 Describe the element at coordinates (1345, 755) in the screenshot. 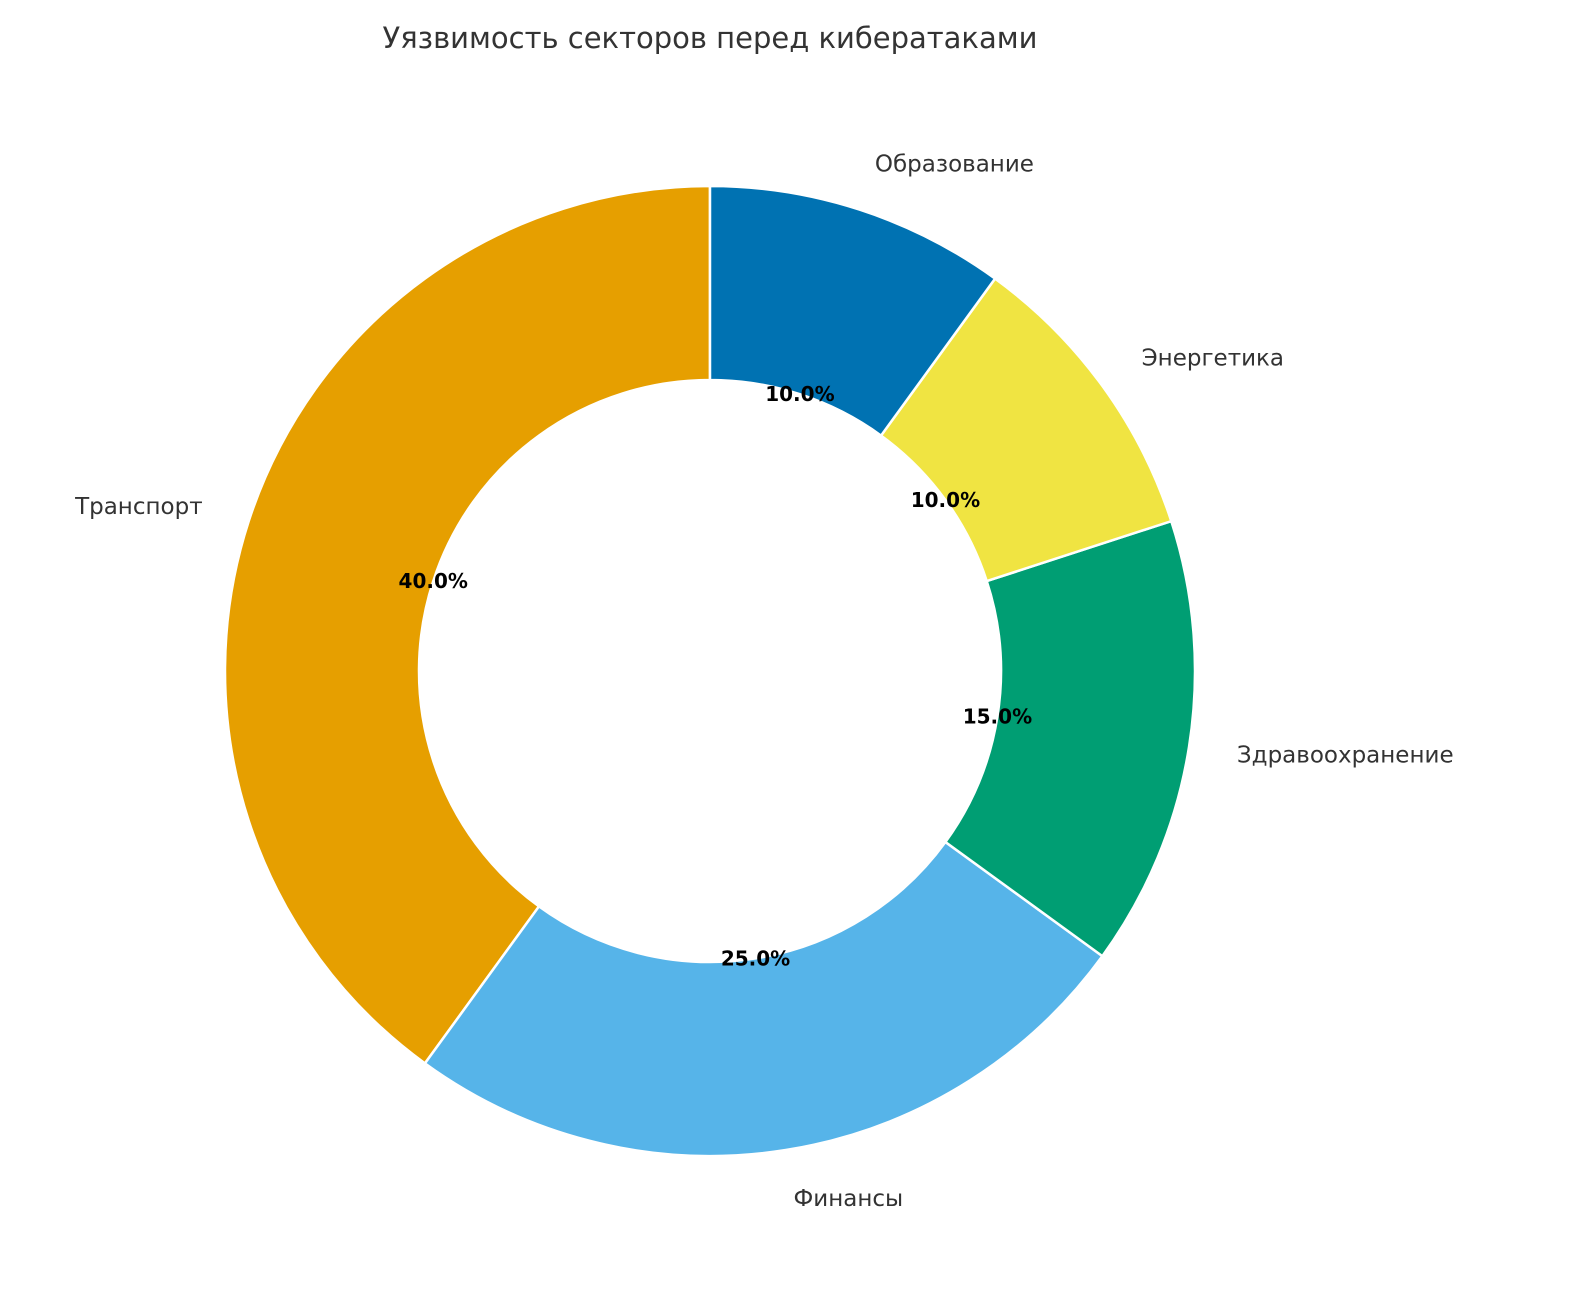

I see `slice-label: Здравоохранение` at that location.